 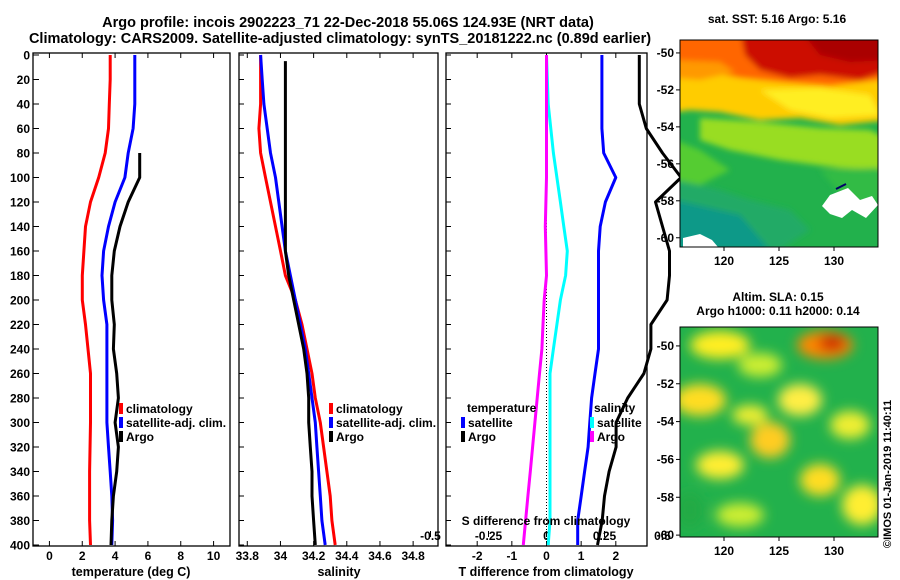 What do you see at coordinates (20, 423) in the screenshot?
I see `depth-tick-label: 300` at bounding box center [20, 423].